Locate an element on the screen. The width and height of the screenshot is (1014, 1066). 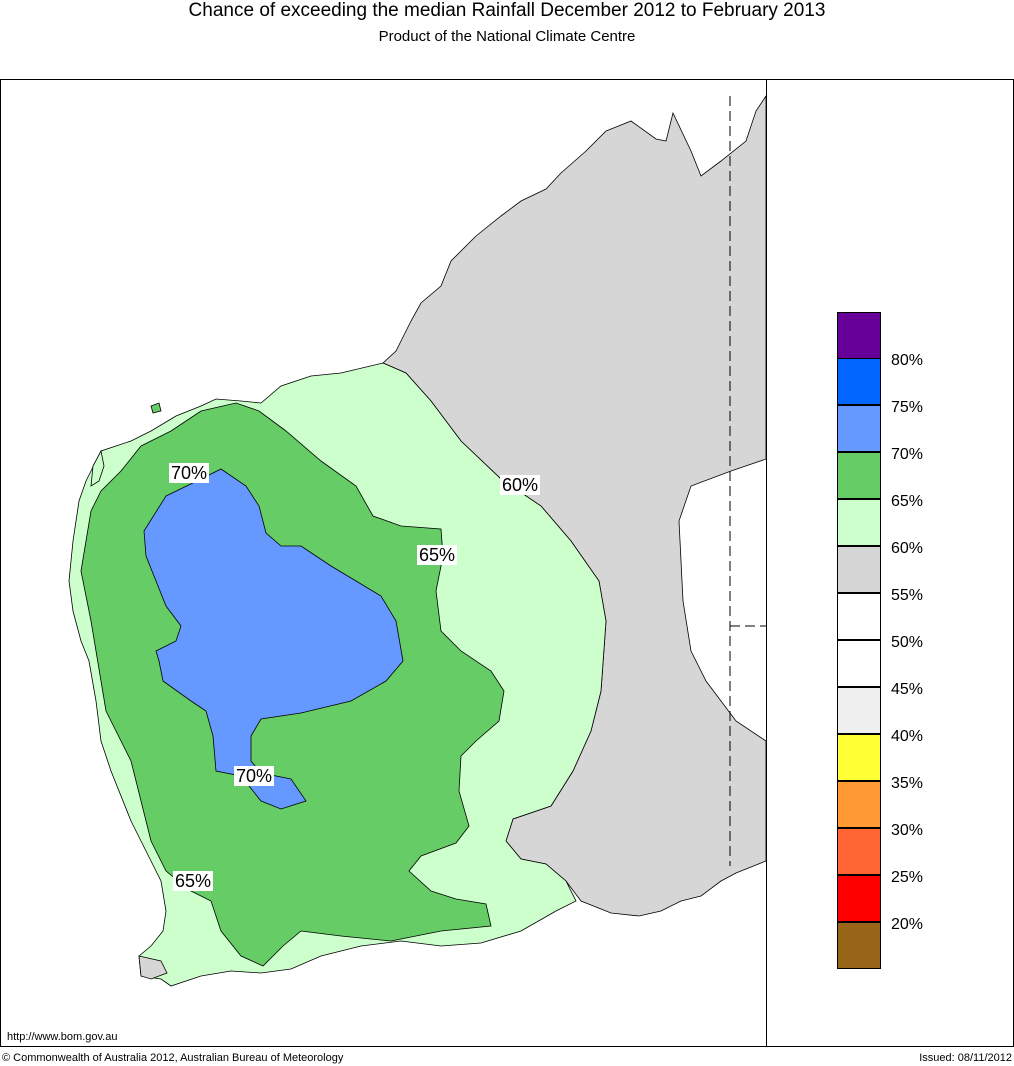
legend-label: 40% is located at coordinates (907, 736).